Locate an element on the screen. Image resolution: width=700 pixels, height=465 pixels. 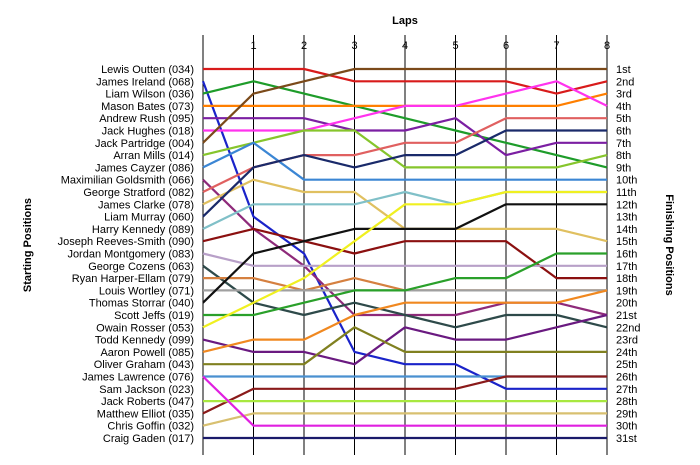
driver-label: Matthew Elliot (035) is located at coordinates (145, 414).